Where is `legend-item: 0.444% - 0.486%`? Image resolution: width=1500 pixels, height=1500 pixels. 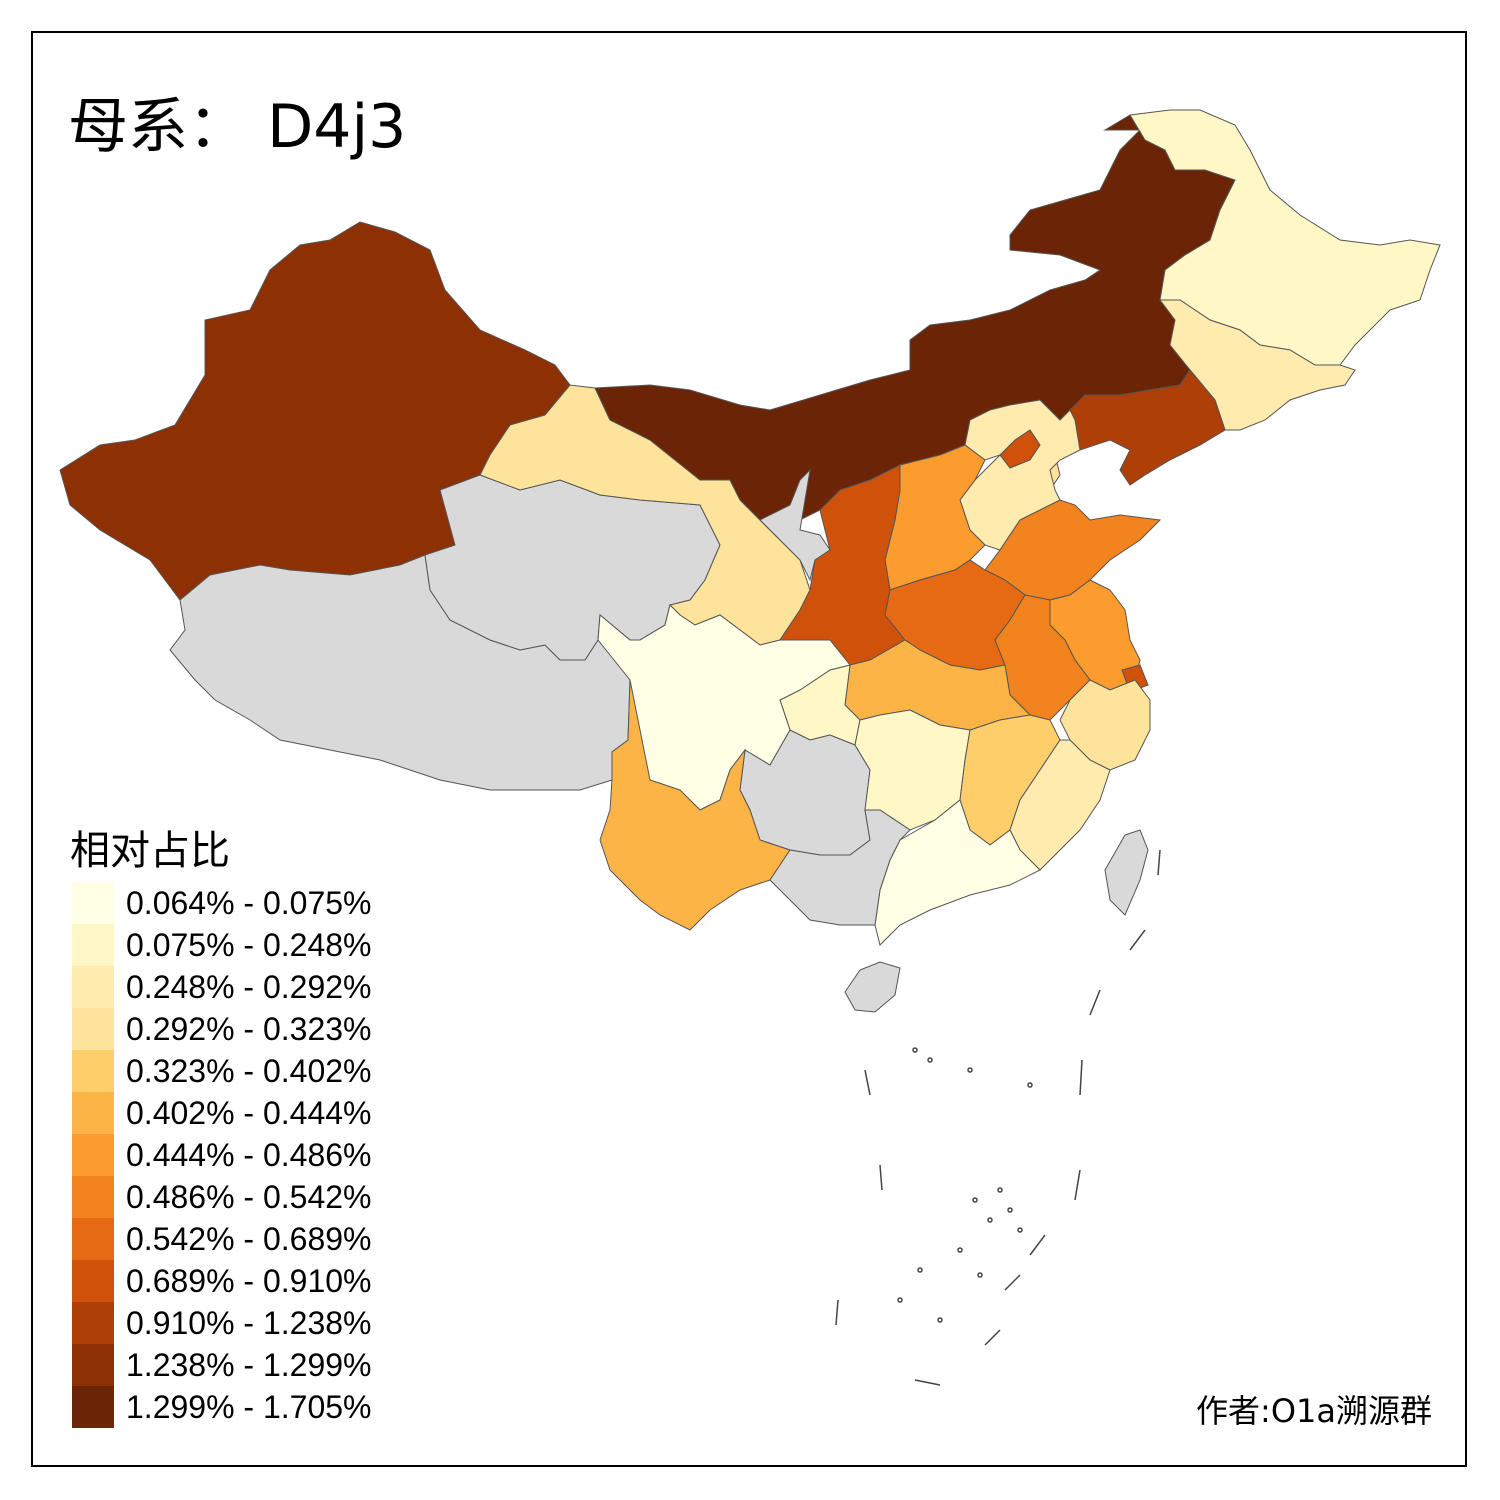 legend-item: 0.444% - 0.486% is located at coordinates (237, 1155).